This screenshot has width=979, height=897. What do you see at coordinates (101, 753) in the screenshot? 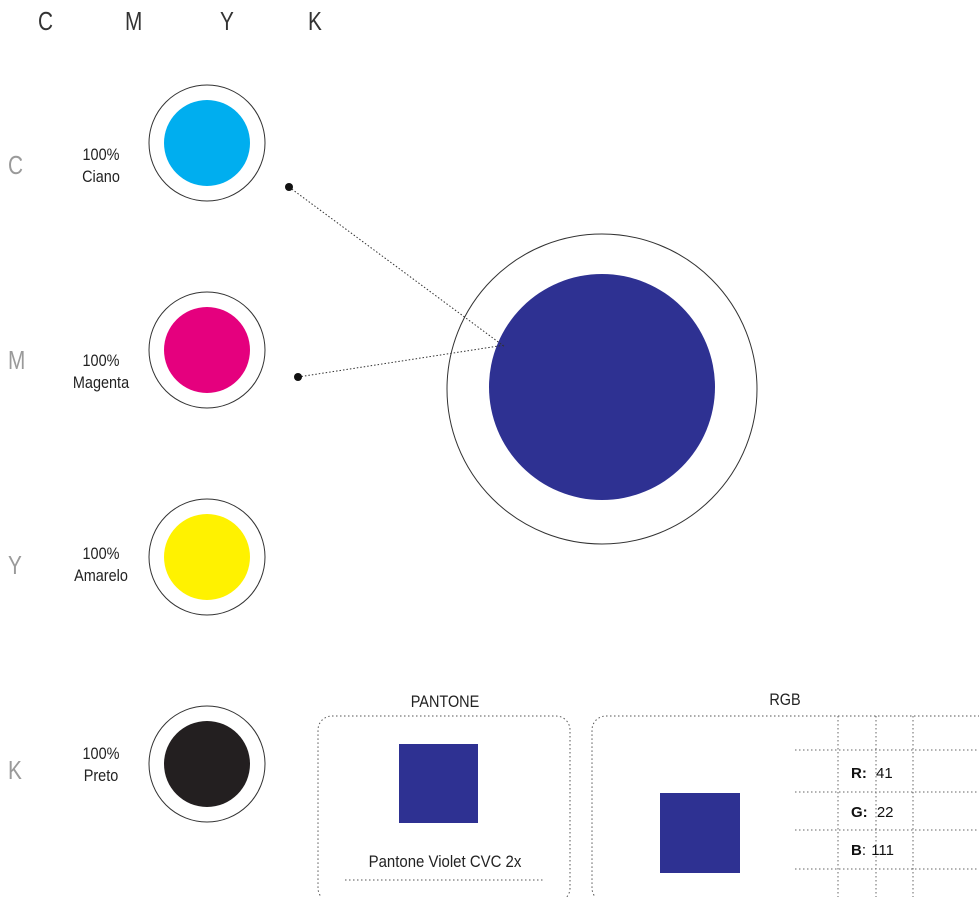
I see `percent-preto: 100%` at bounding box center [101, 753].